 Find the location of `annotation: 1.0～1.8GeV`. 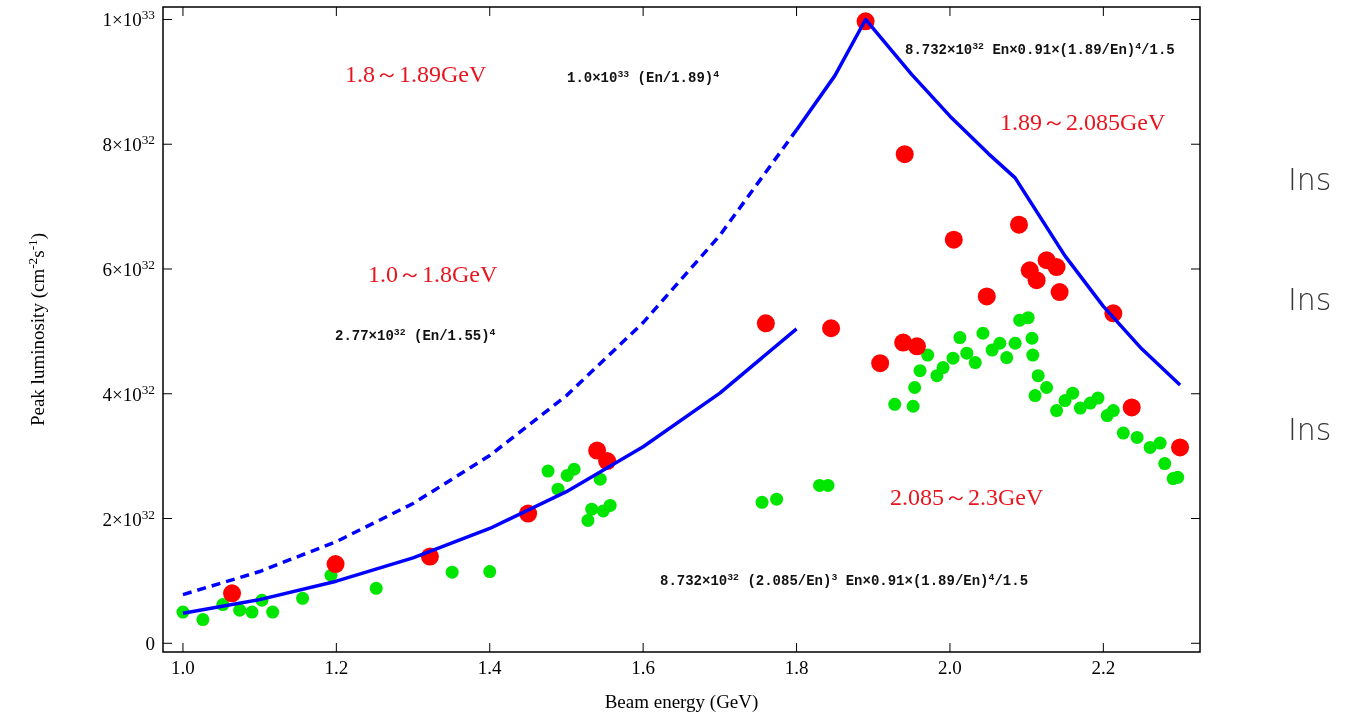

annotation: 1.0～1.8GeV is located at coordinates (433, 274).